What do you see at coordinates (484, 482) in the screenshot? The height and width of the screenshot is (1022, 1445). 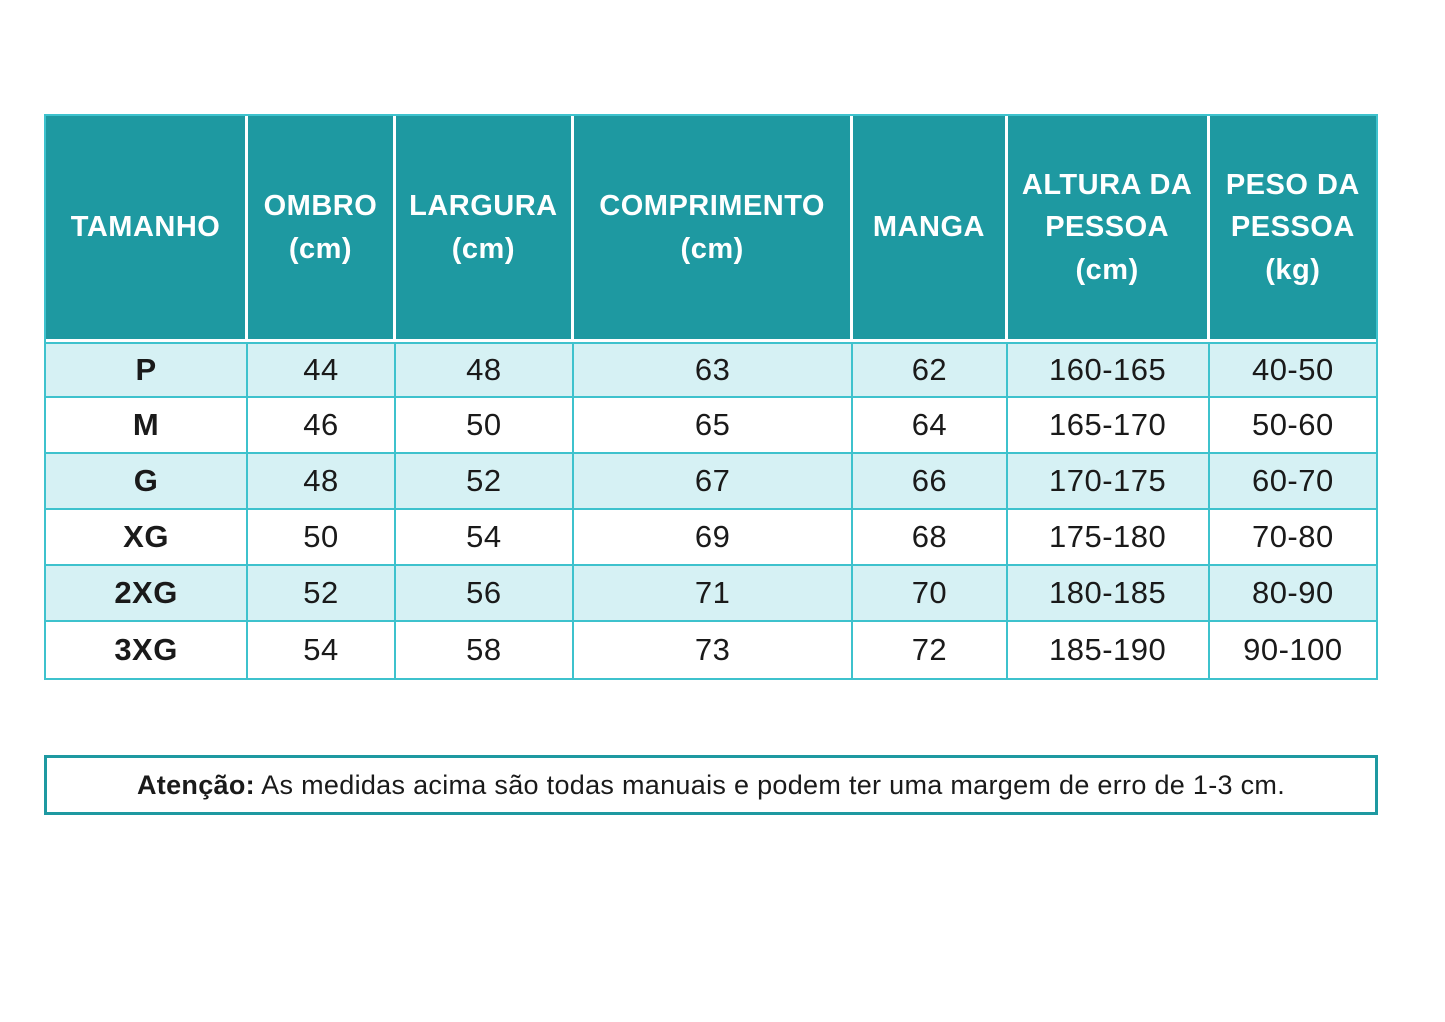 I see `value-cell-largura-g: 52` at bounding box center [484, 482].